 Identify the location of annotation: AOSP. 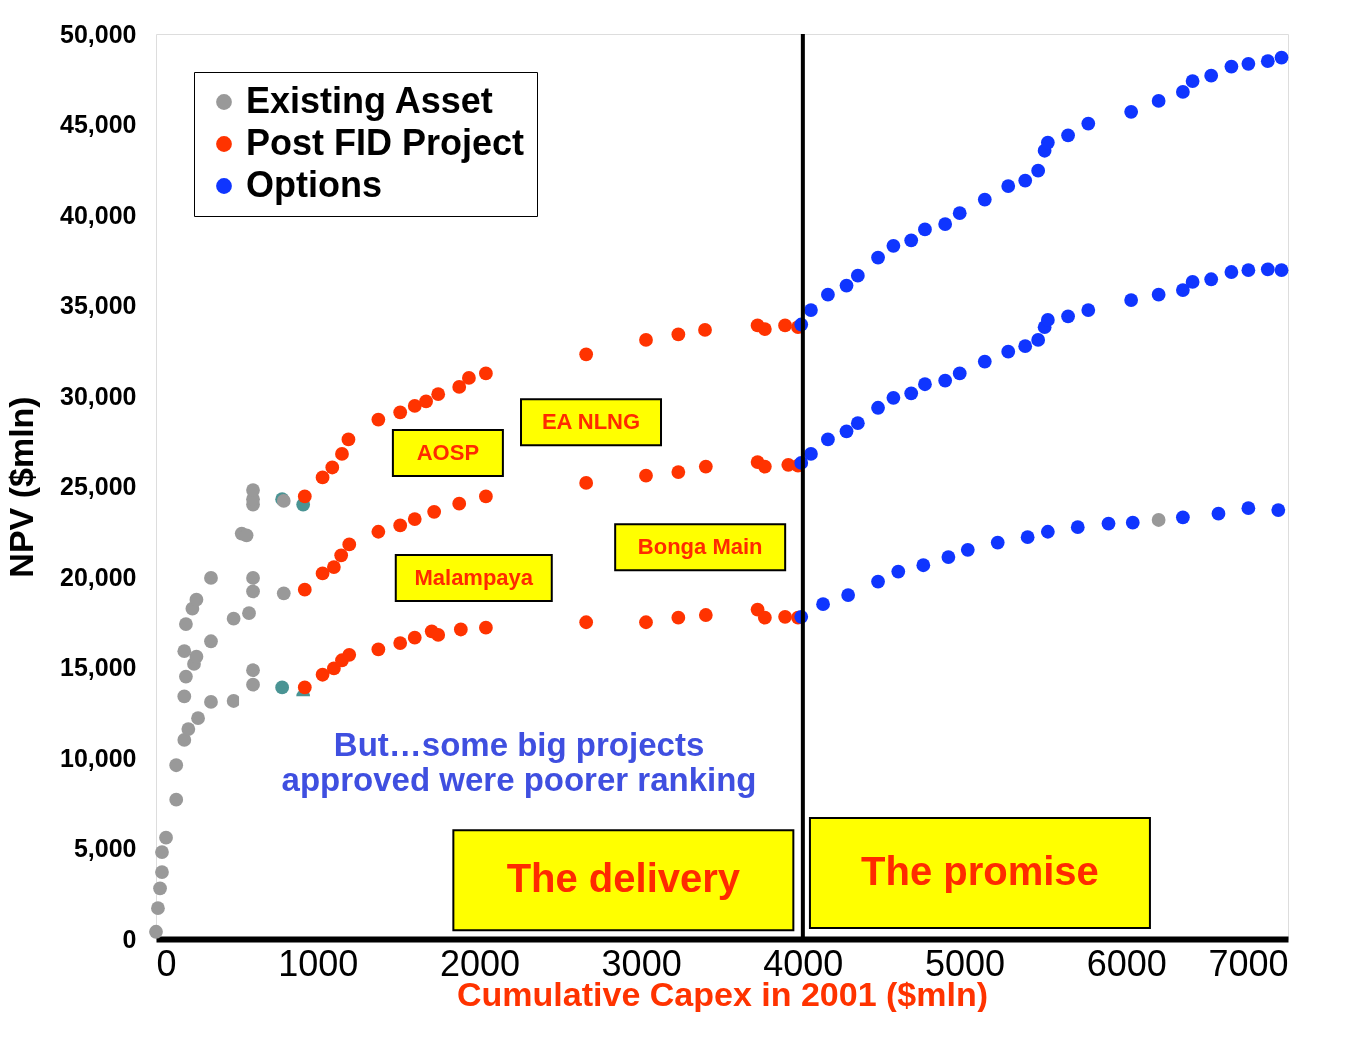
(448, 453).